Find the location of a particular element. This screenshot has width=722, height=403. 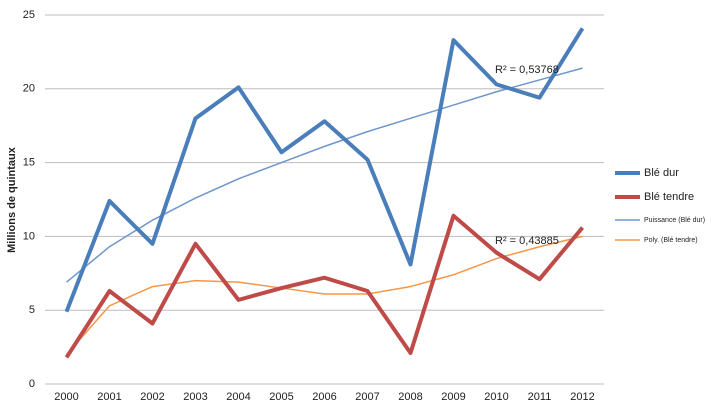

y-tick-label: 15 is located at coordinates (29, 163).